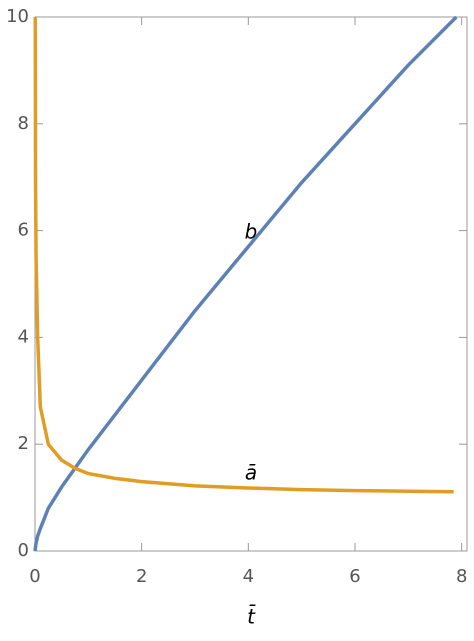 This screenshot has height=641, width=474. Describe the element at coordinates (17, 16) in the screenshot. I see `y-tick-label: 10` at that location.